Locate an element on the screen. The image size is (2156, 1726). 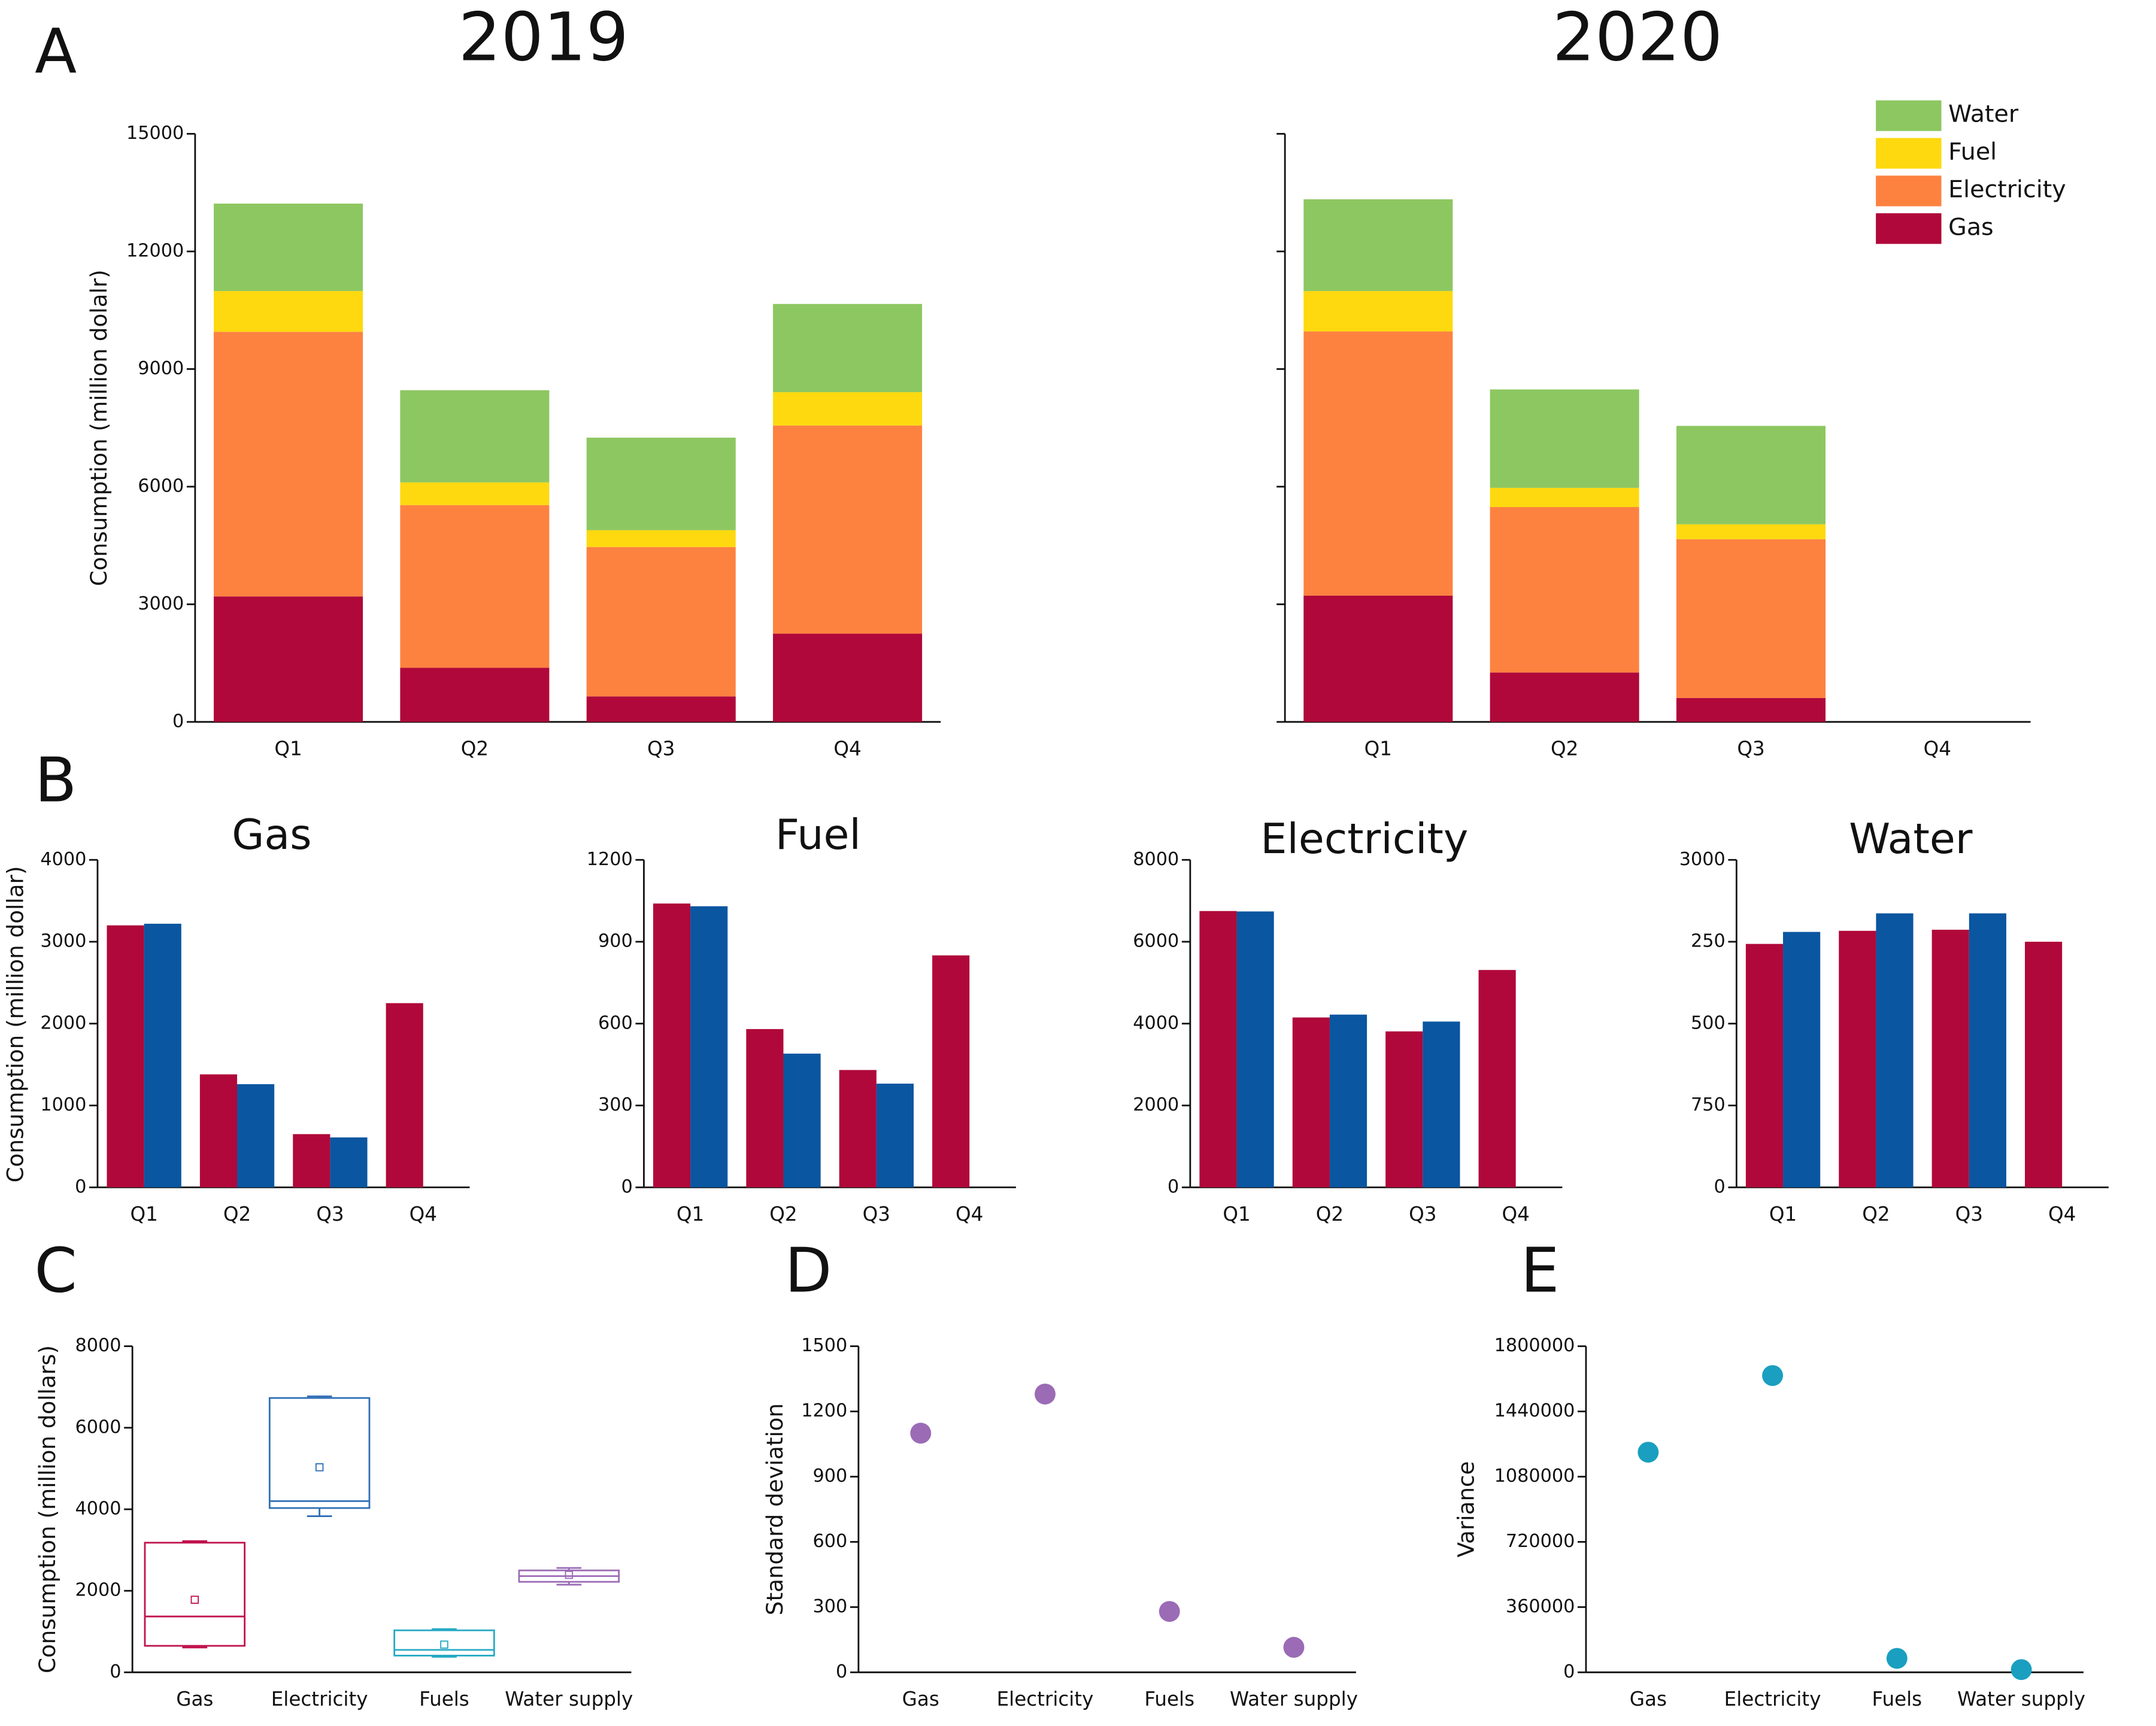
chart-title: Gas is located at coordinates (271, 835).